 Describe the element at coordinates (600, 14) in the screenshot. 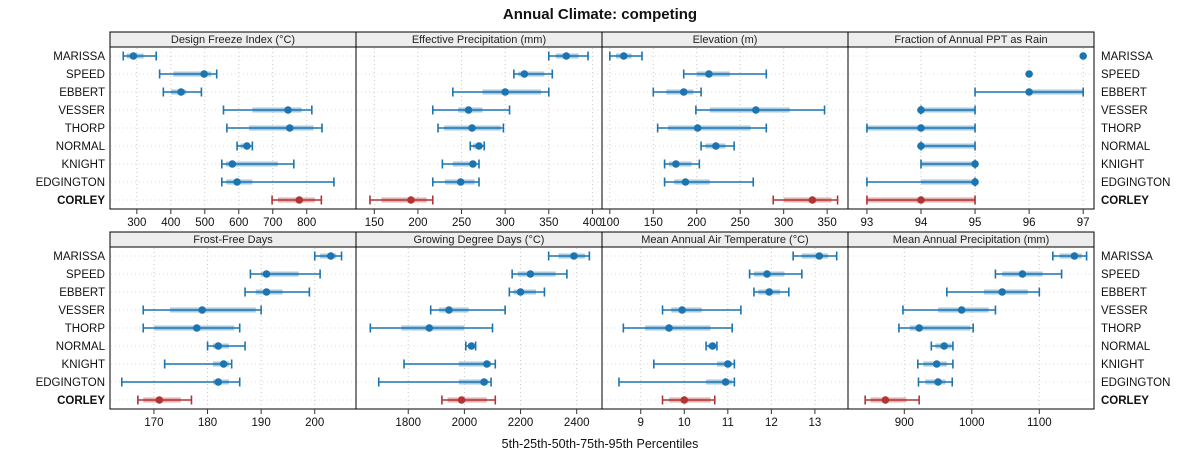

I see `chart-title: Annual Climate: competing` at that location.